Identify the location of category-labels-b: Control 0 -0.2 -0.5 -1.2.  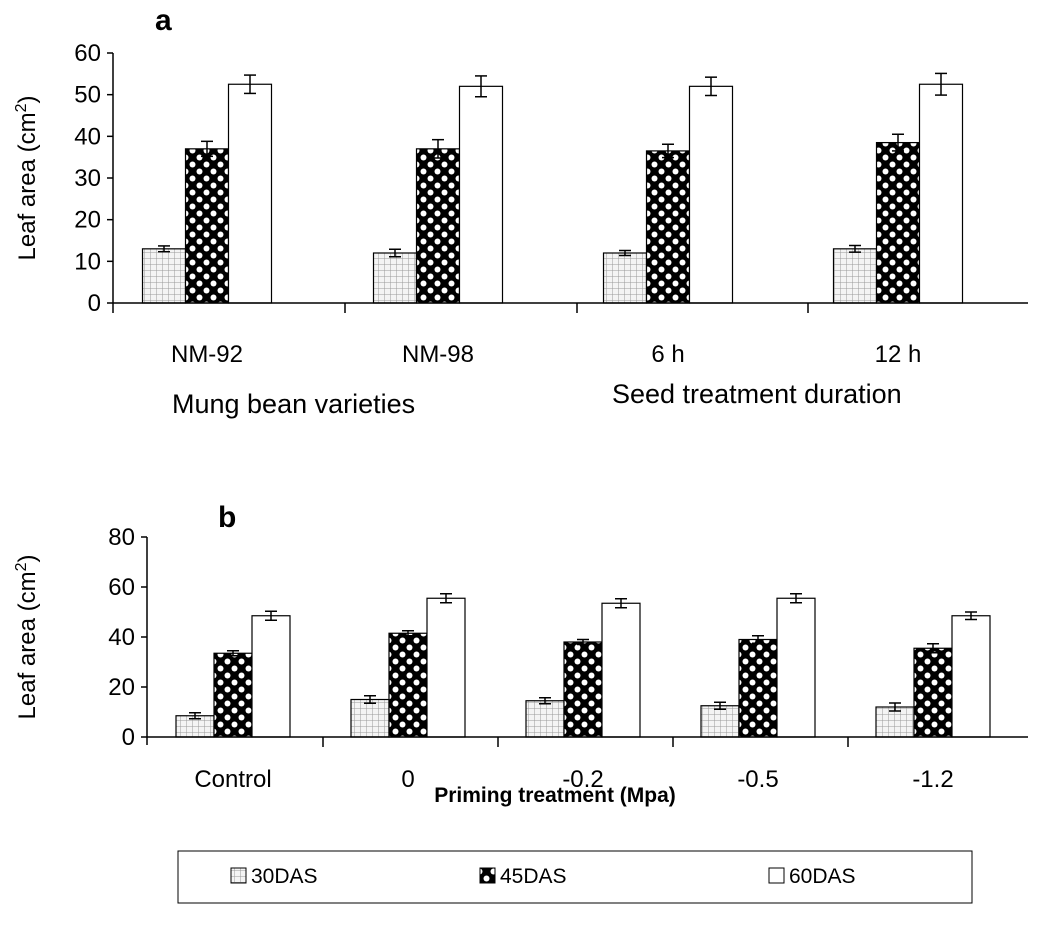
(573, 779).